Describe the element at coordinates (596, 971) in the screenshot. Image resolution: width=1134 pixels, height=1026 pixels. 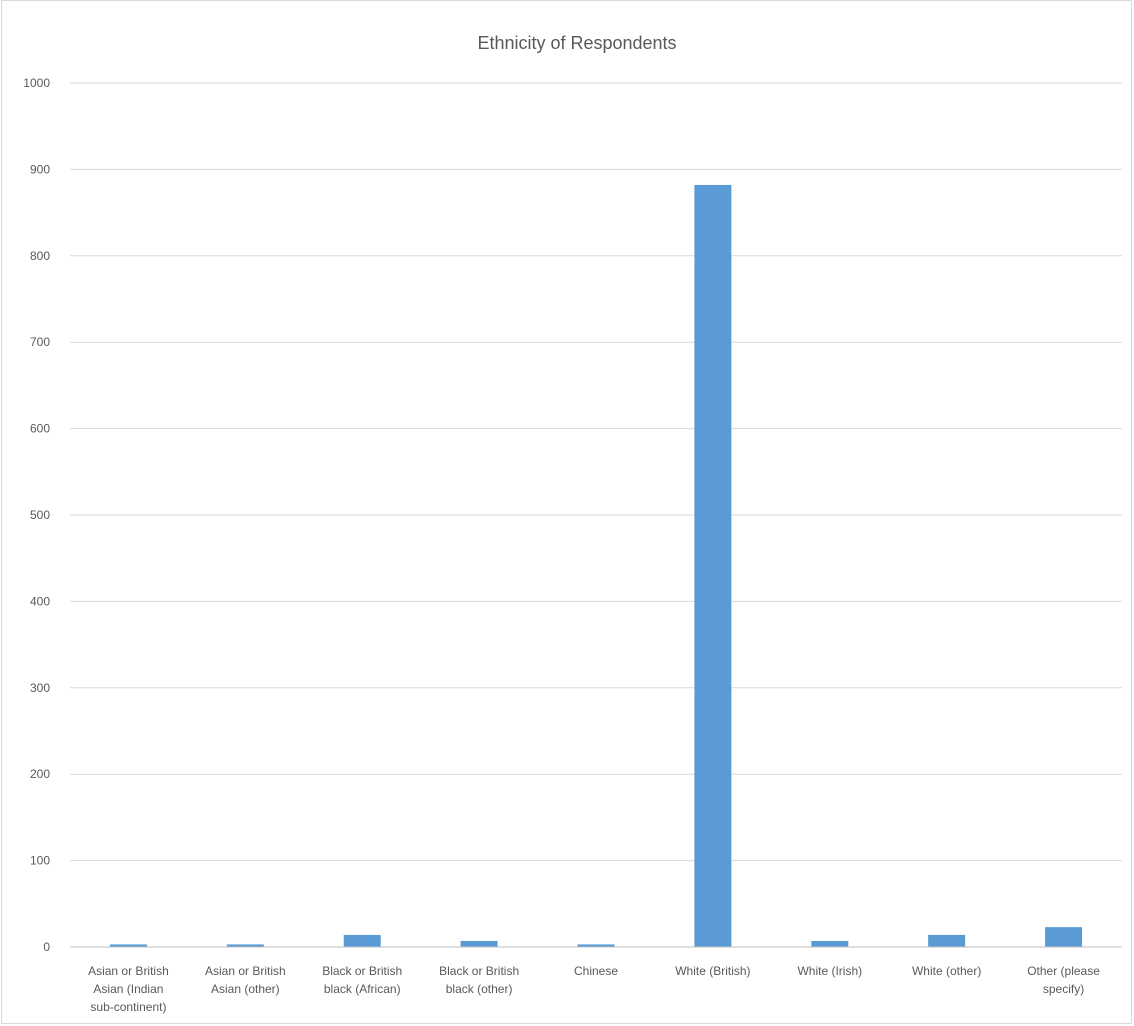
I see `x-category-label: Chinese` at that location.